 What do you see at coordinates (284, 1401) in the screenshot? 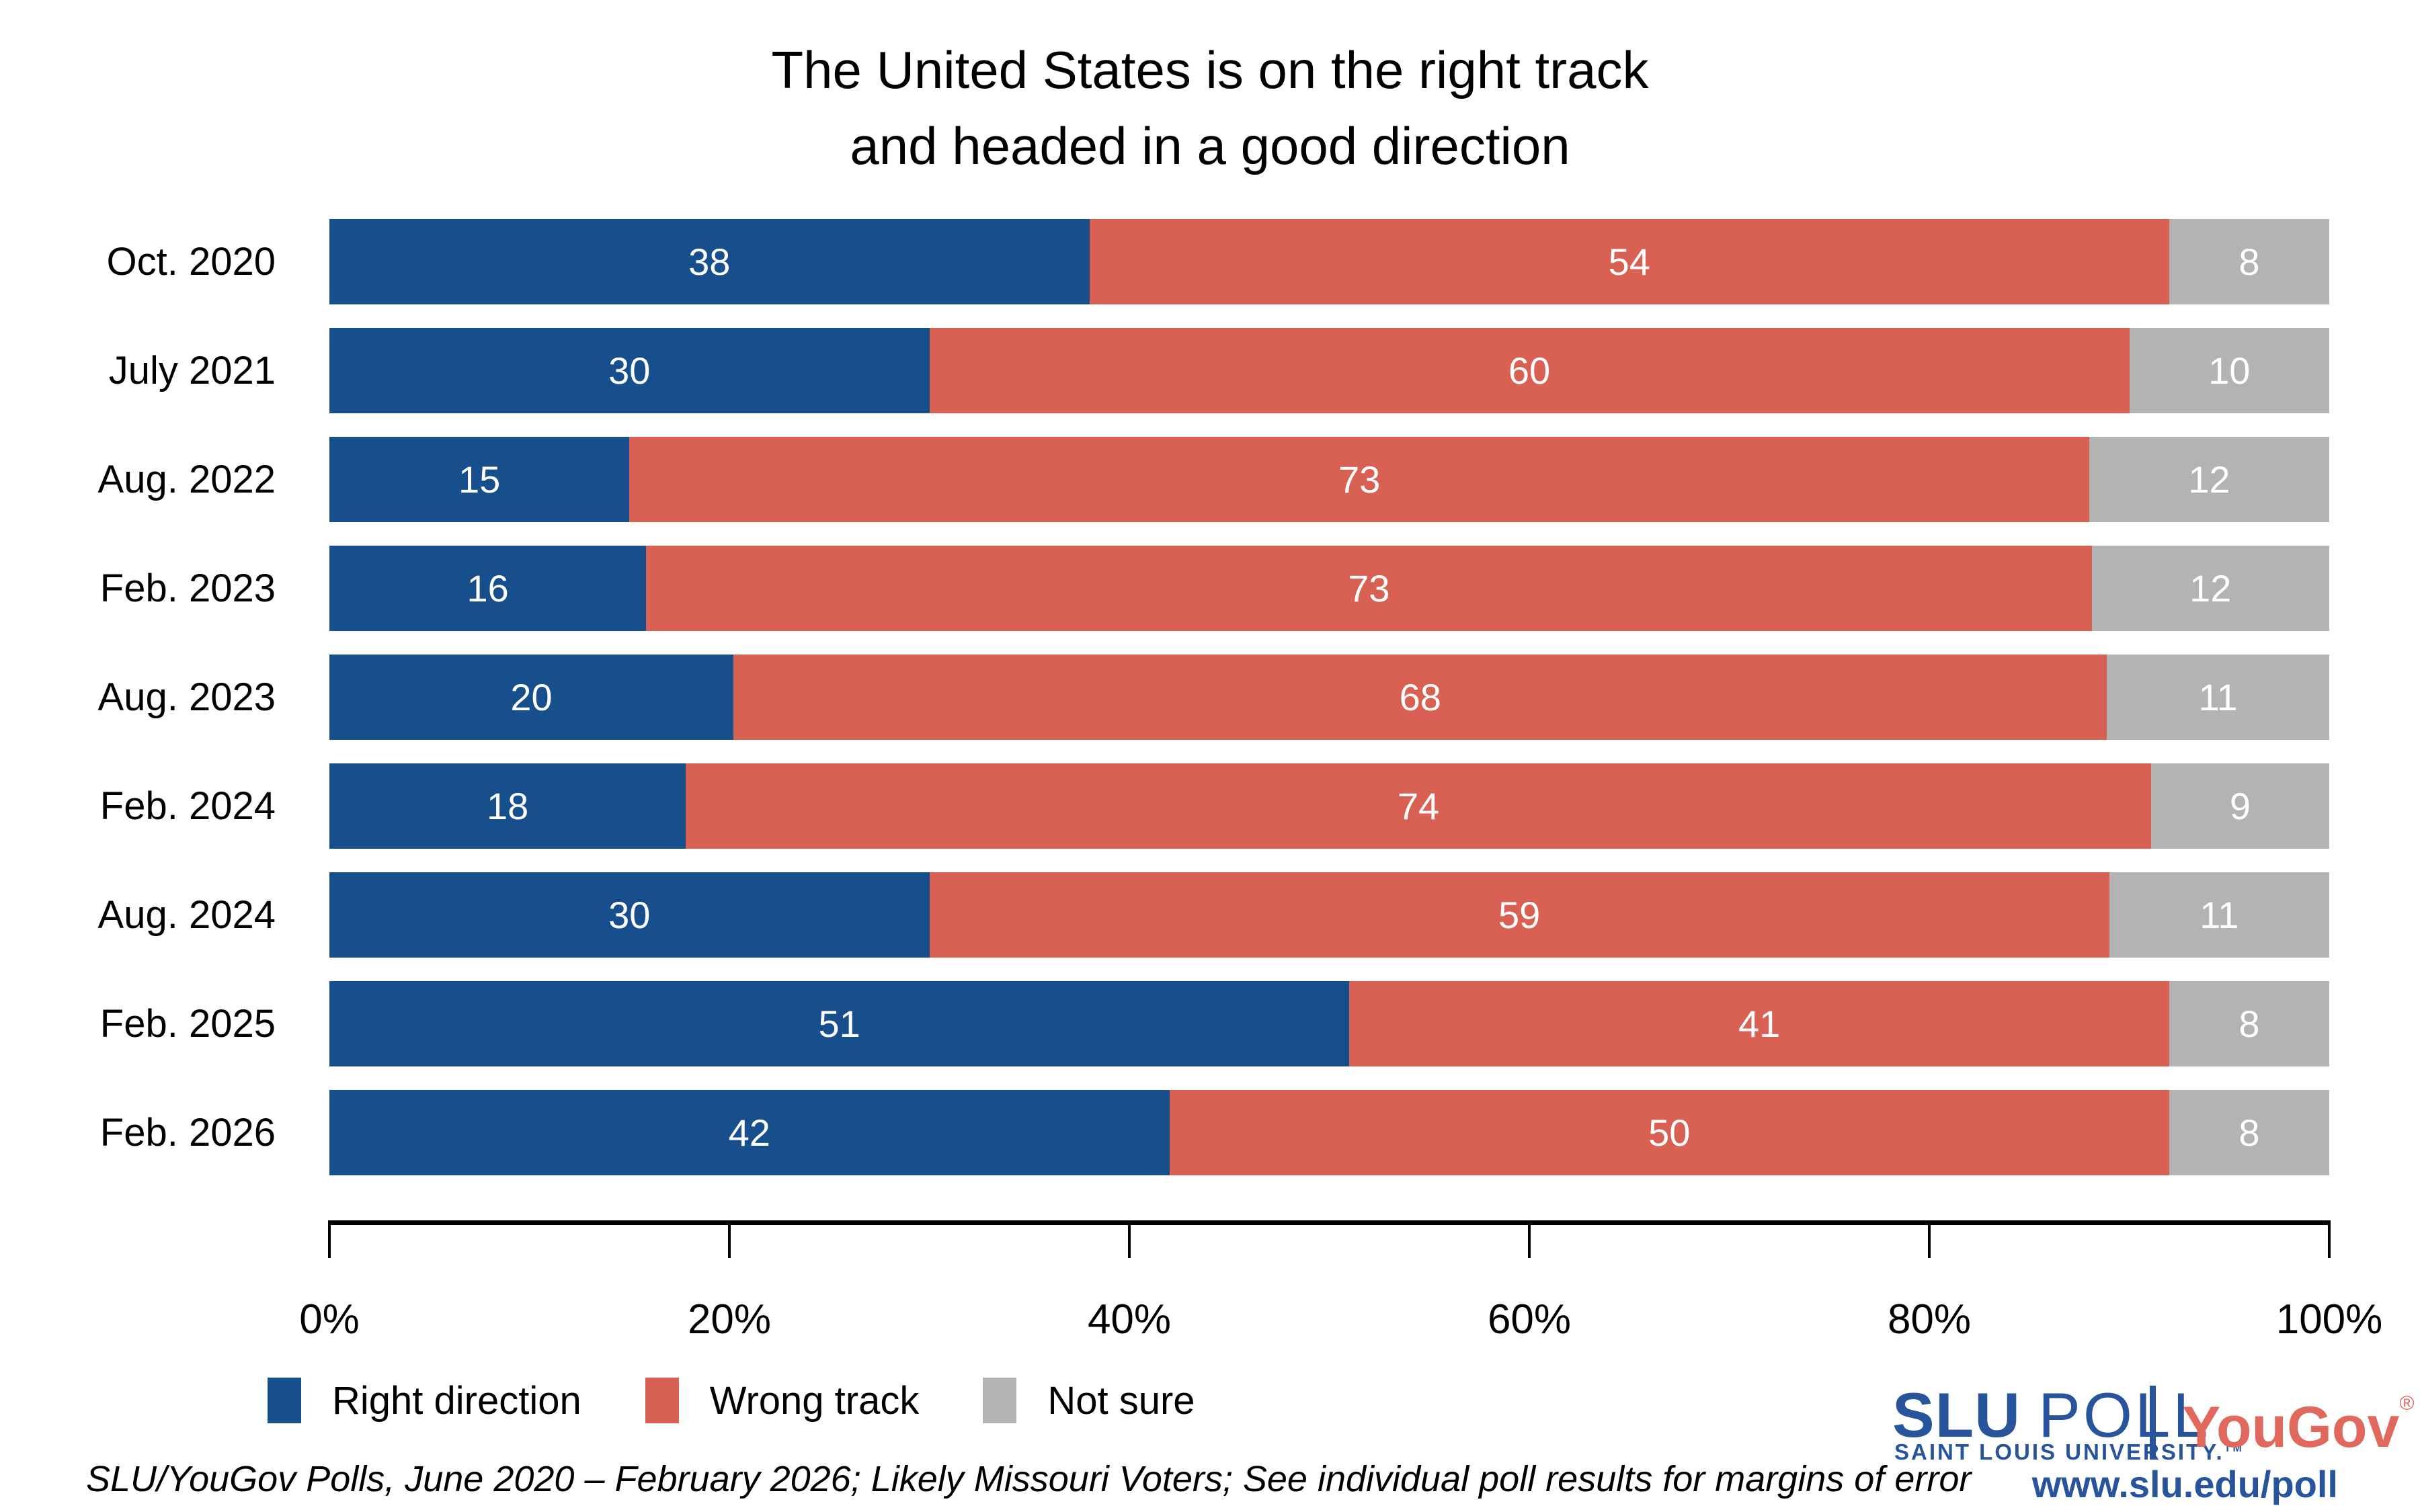
I see `legend-swatch-right-direction` at bounding box center [284, 1401].